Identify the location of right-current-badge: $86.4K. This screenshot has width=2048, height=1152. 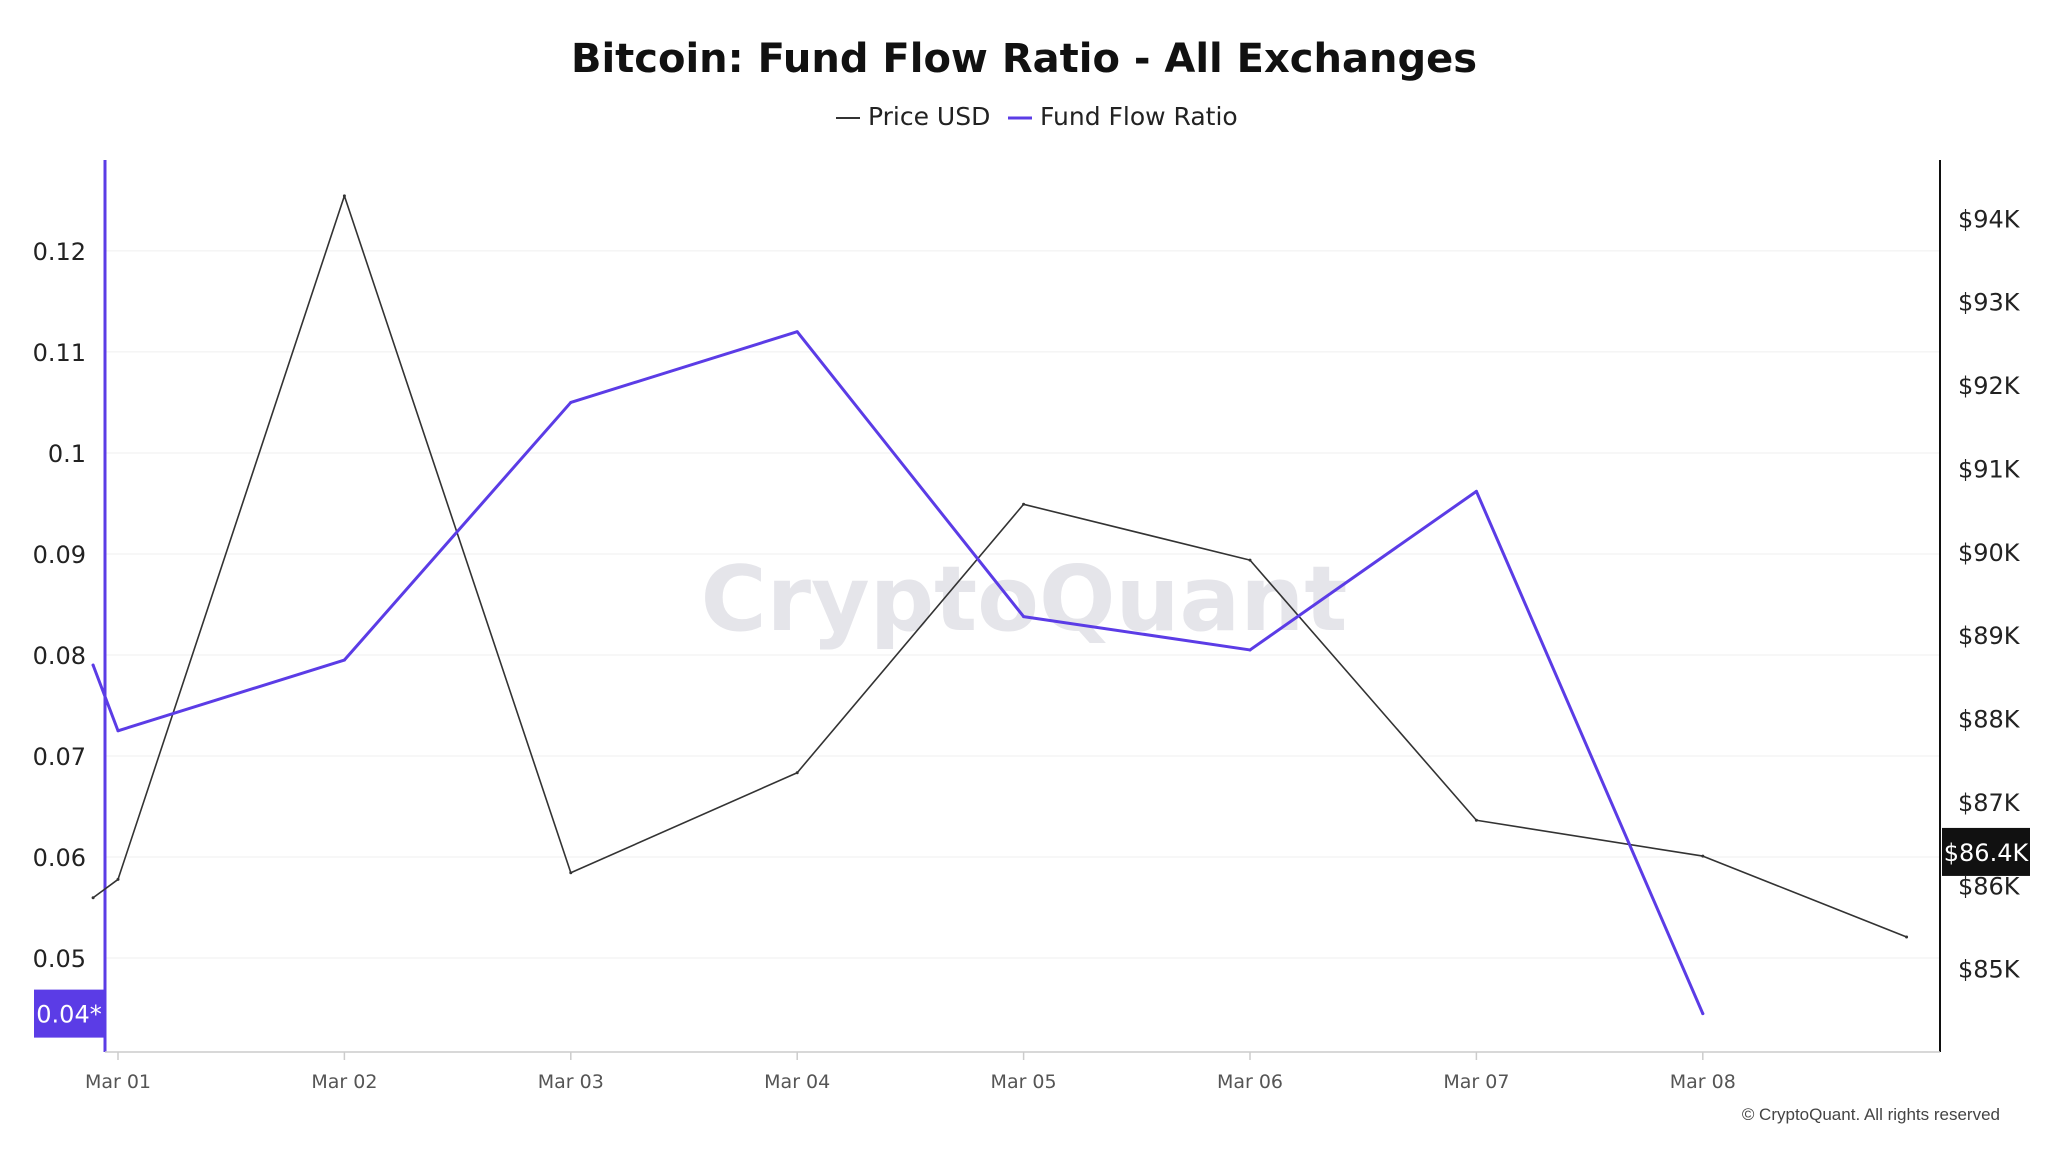
(1986, 851).